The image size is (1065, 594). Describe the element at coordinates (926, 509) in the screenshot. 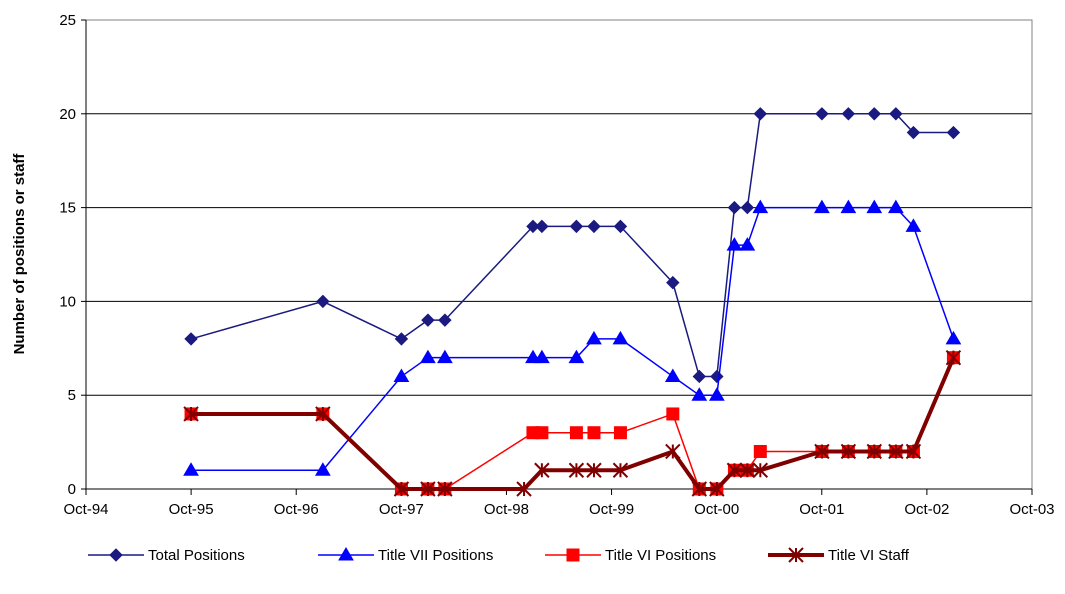

I see `x-tick-label: Oct-02` at that location.